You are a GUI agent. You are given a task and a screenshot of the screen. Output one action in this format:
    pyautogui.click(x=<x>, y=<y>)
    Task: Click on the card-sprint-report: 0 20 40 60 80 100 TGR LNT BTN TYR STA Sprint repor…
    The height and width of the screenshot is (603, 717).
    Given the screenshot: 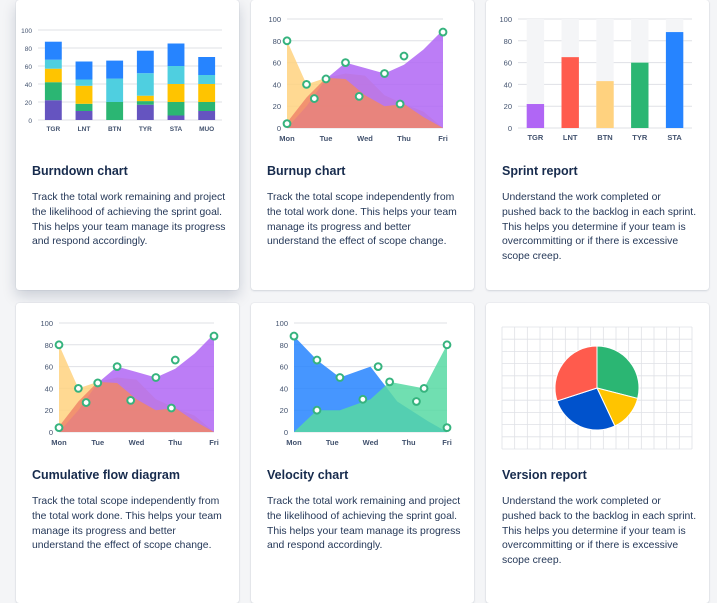 What is the action you would take?
    pyautogui.click(x=597, y=145)
    